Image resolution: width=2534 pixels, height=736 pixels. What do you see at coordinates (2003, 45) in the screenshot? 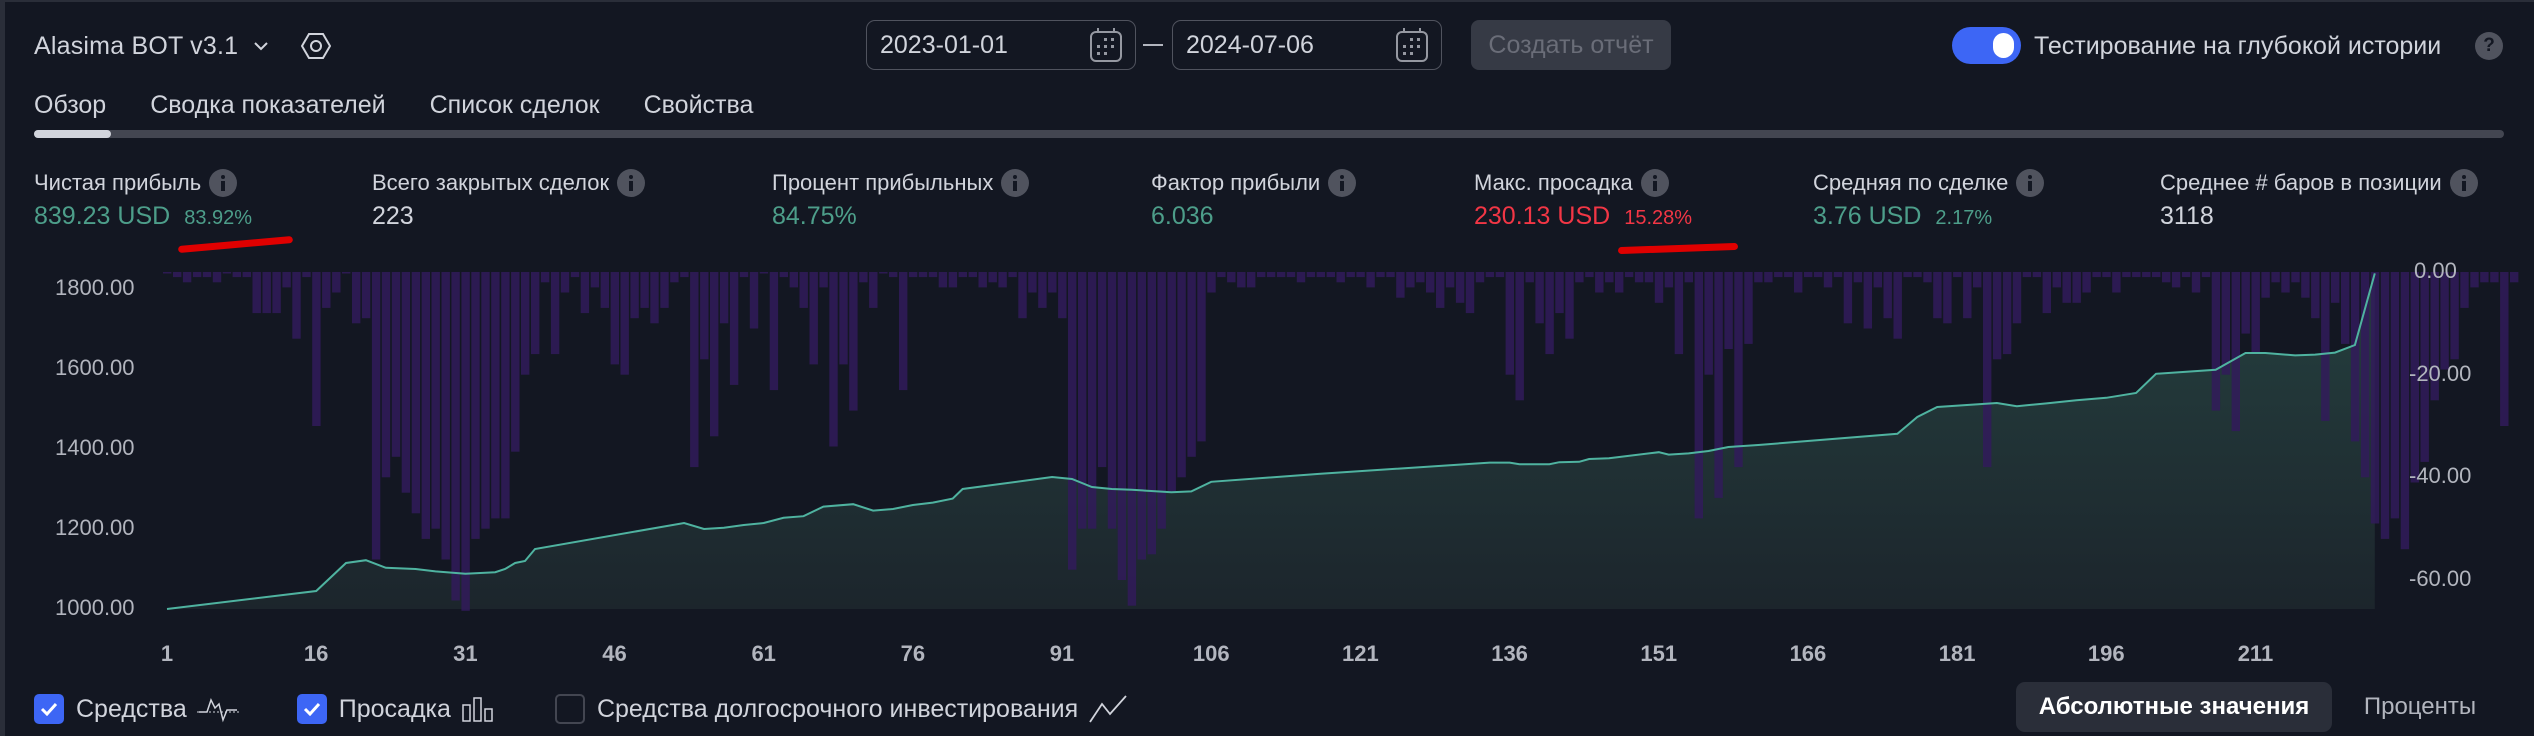
I see `toggle-knob` at bounding box center [2003, 45].